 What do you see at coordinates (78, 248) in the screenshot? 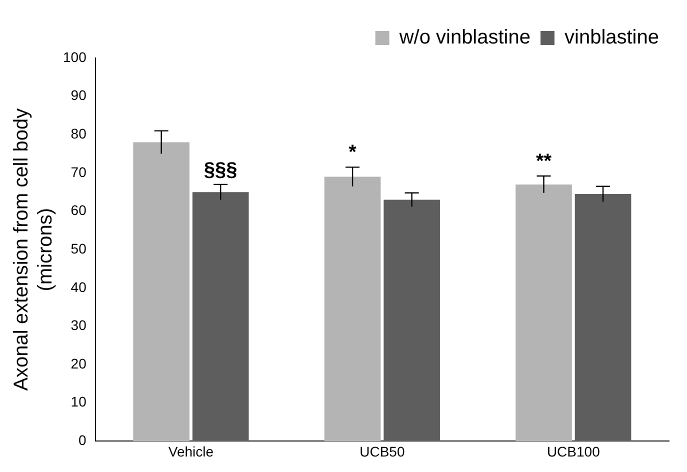
I see `y-tick-label: 50` at bounding box center [78, 248].